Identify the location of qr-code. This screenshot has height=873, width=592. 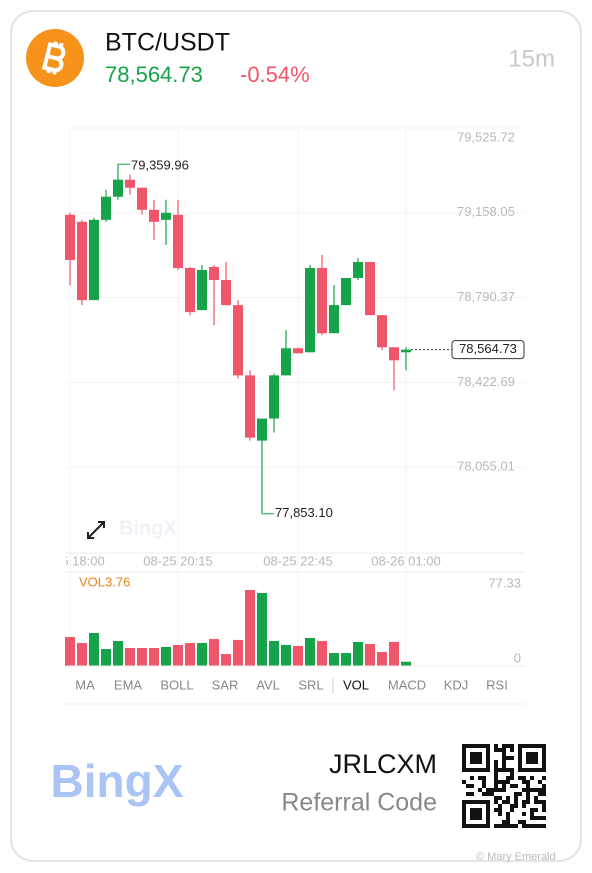
(504, 786).